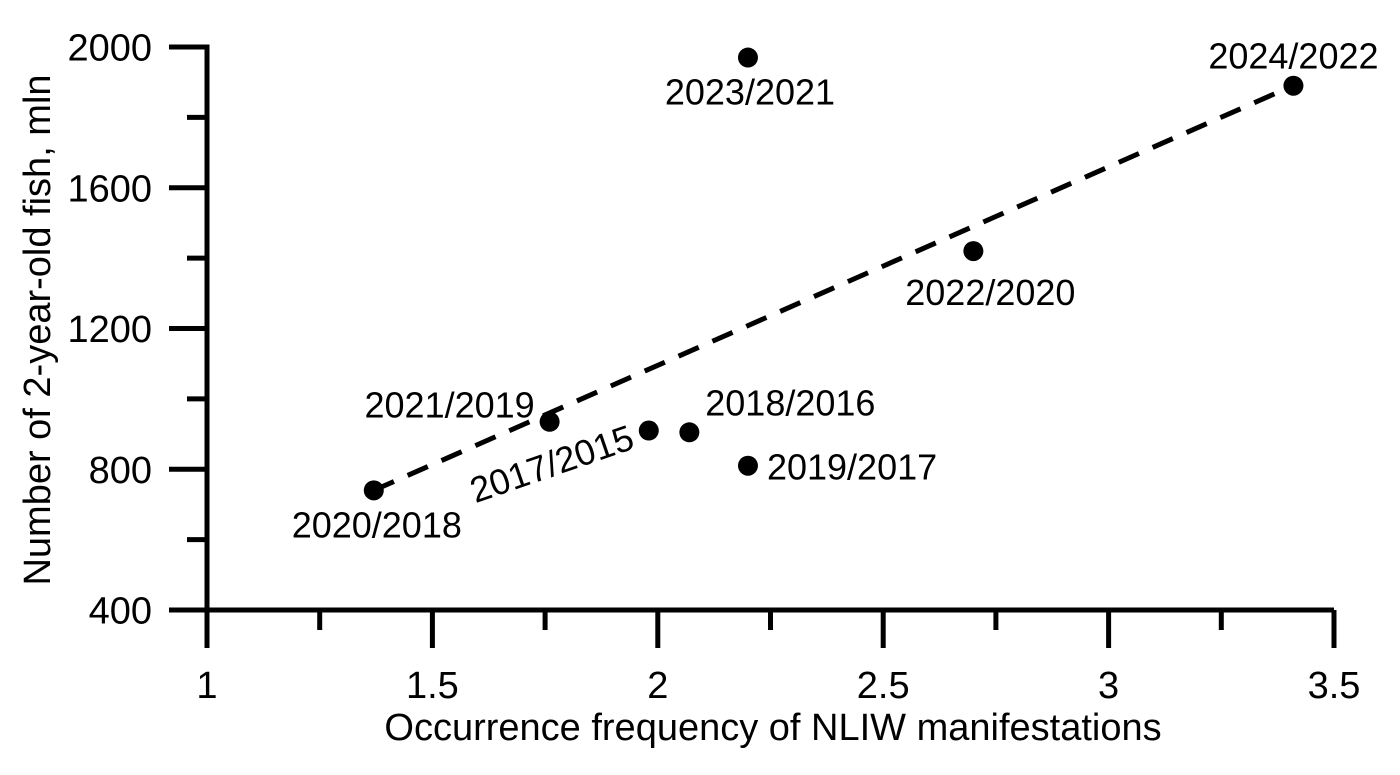  What do you see at coordinates (450, 405) in the screenshot?
I see `point-label: 2021/2019` at bounding box center [450, 405].